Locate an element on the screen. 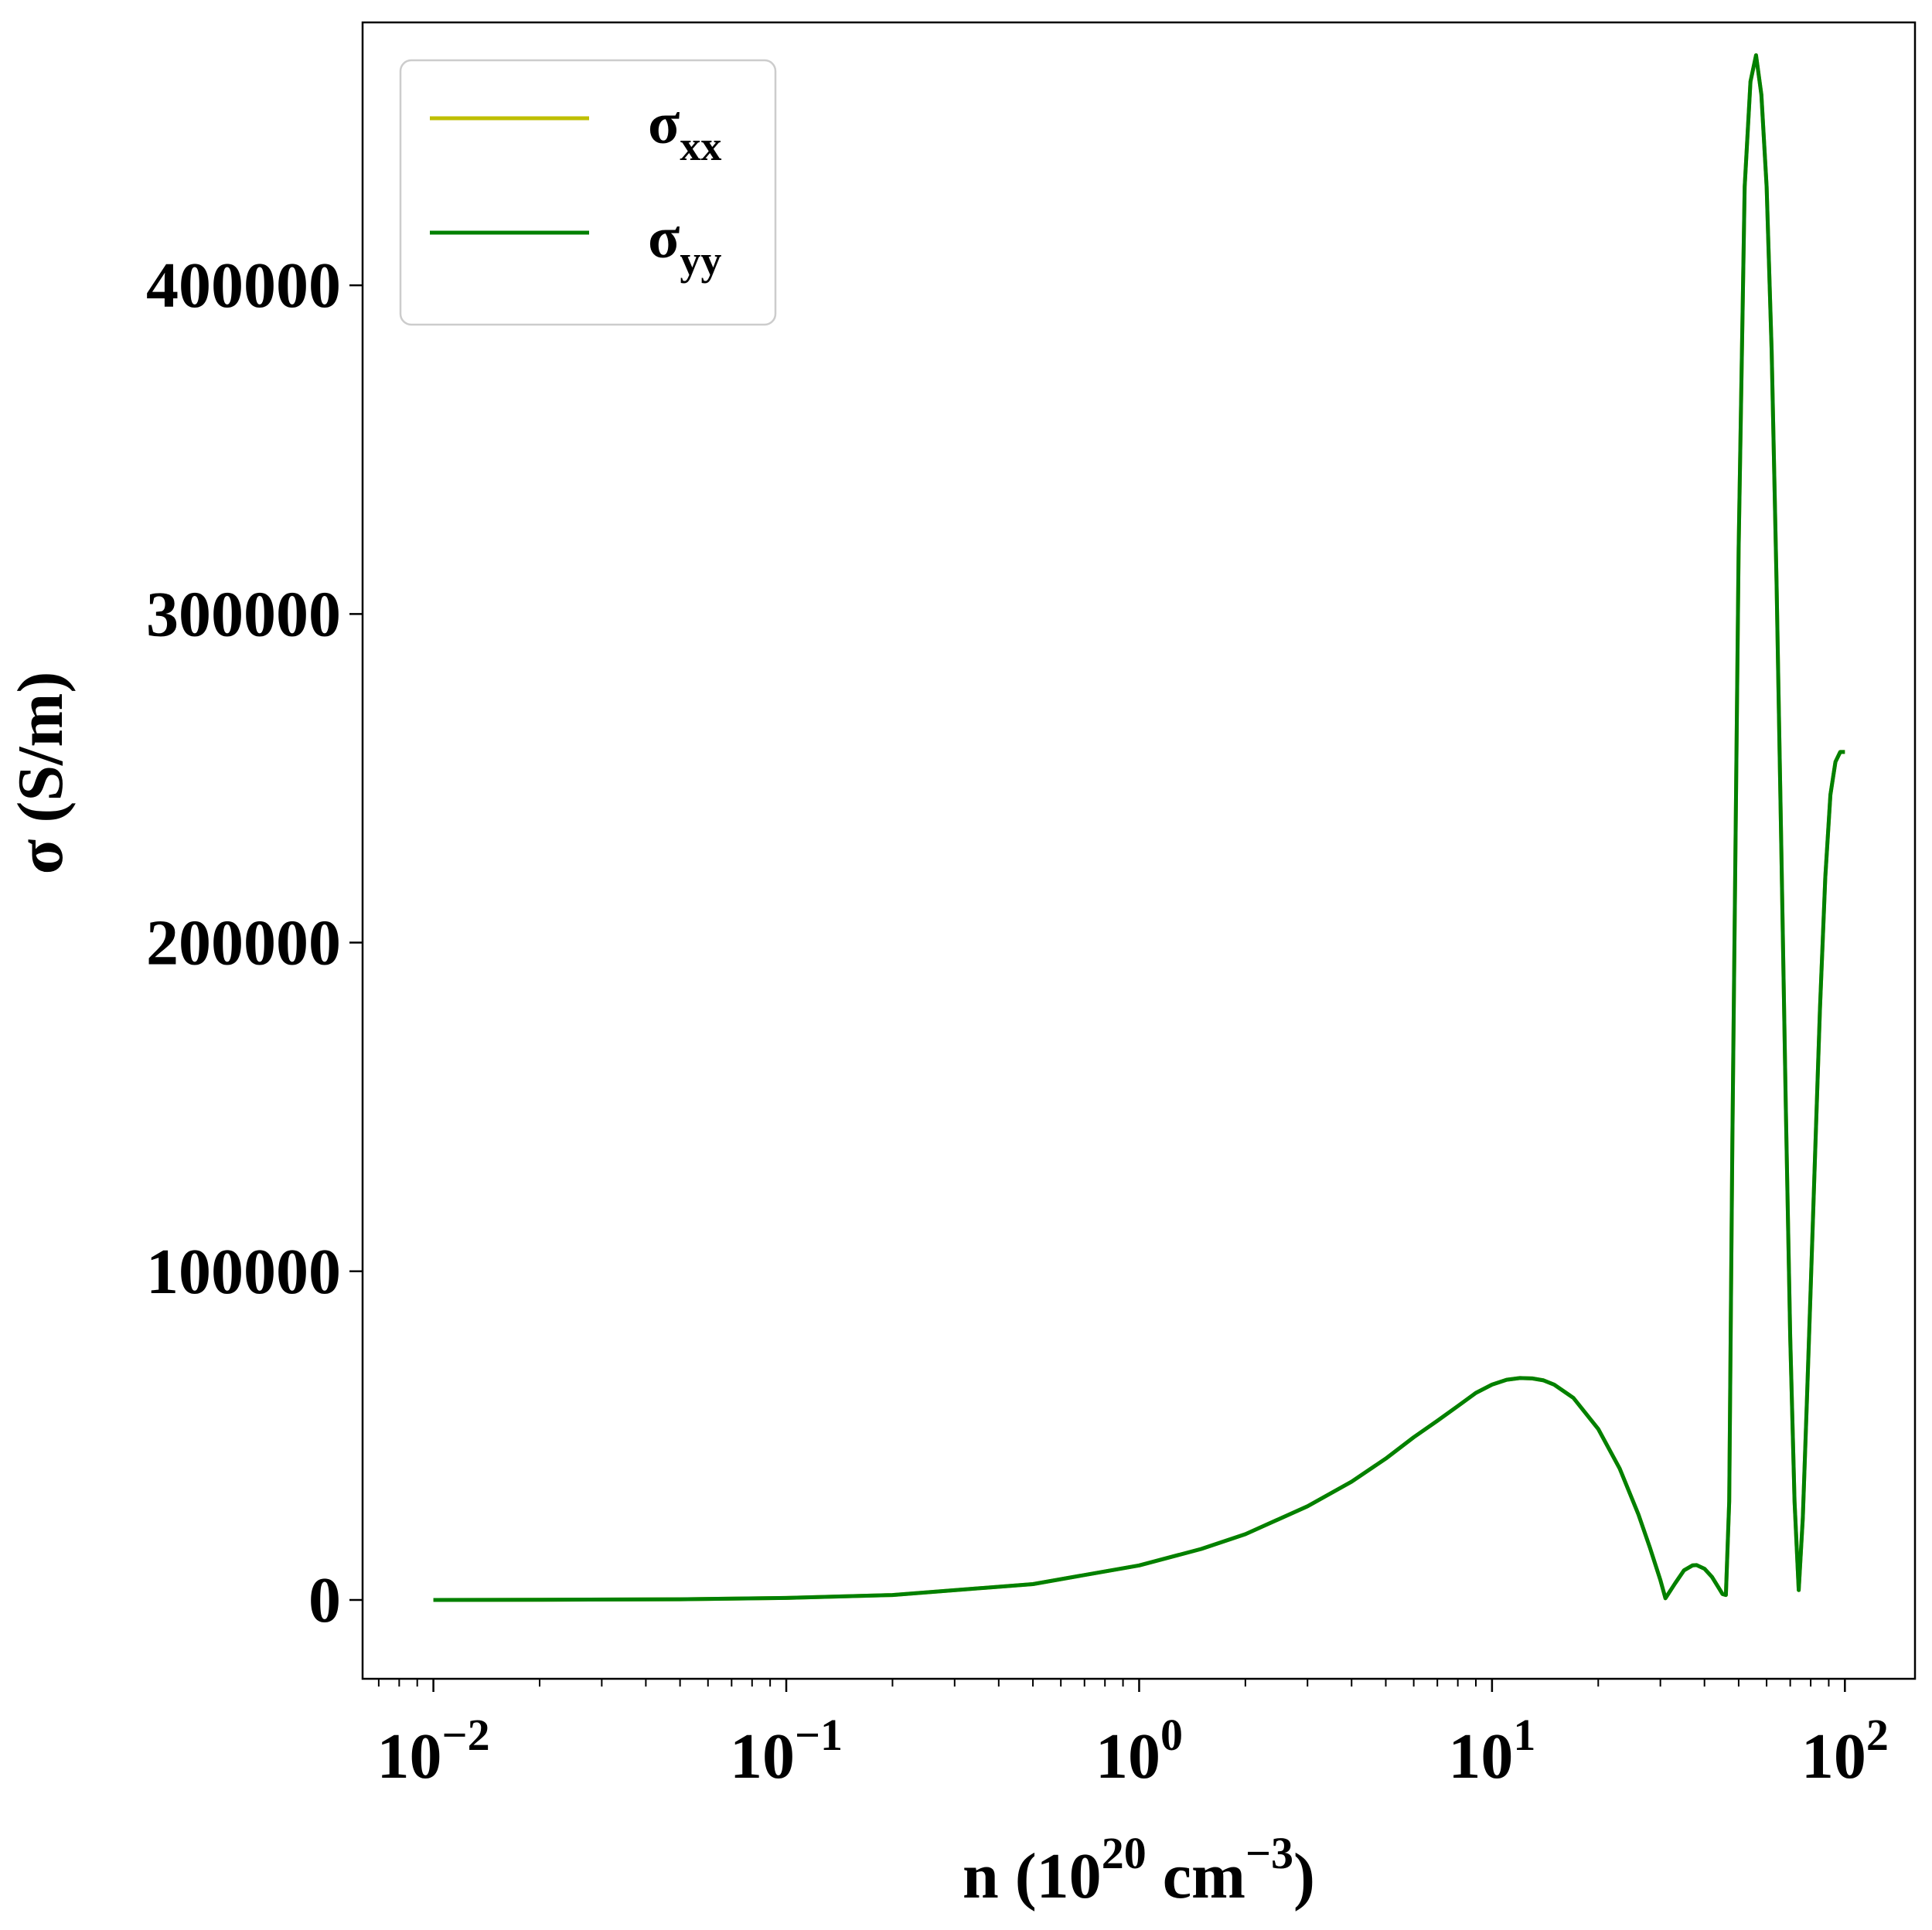 The image size is (1932, 1930). legend-label-sigma-yy-subscript: yy is located at coordinates (700, 260).